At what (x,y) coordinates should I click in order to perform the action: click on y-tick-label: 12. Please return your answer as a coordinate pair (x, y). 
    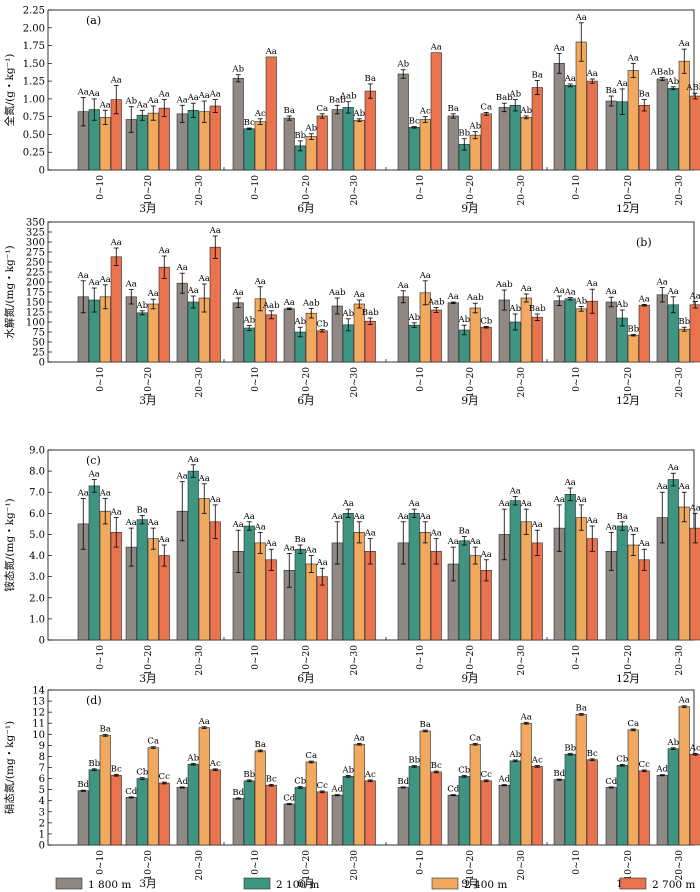
    Looking at the image, I should click on (38, 713).